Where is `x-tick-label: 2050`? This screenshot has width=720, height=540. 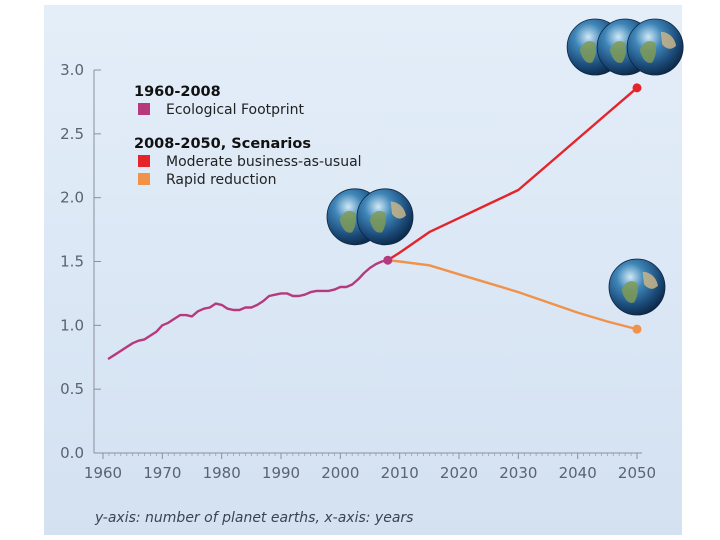
x-tick-label: 2050 is located at coordinates (637, 473).